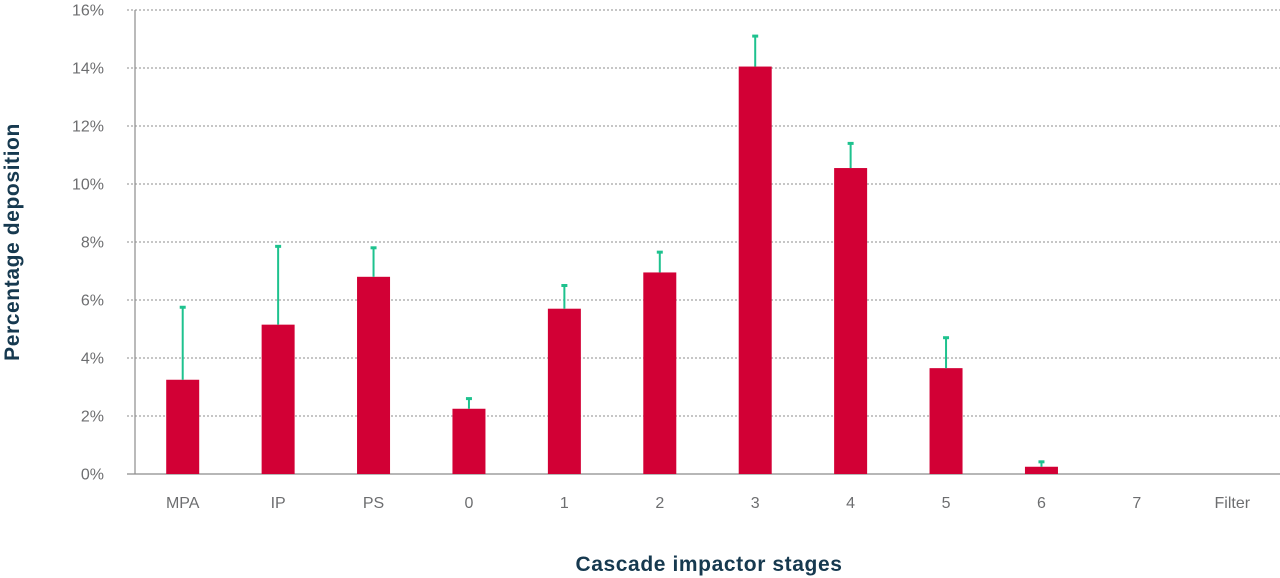 The width and height of the screenshot is (1280, 578). What do you see at coordinates (92, 417) in the screenshot?
I see `y-tick-label: 2%` at bounding box center [92, 417].